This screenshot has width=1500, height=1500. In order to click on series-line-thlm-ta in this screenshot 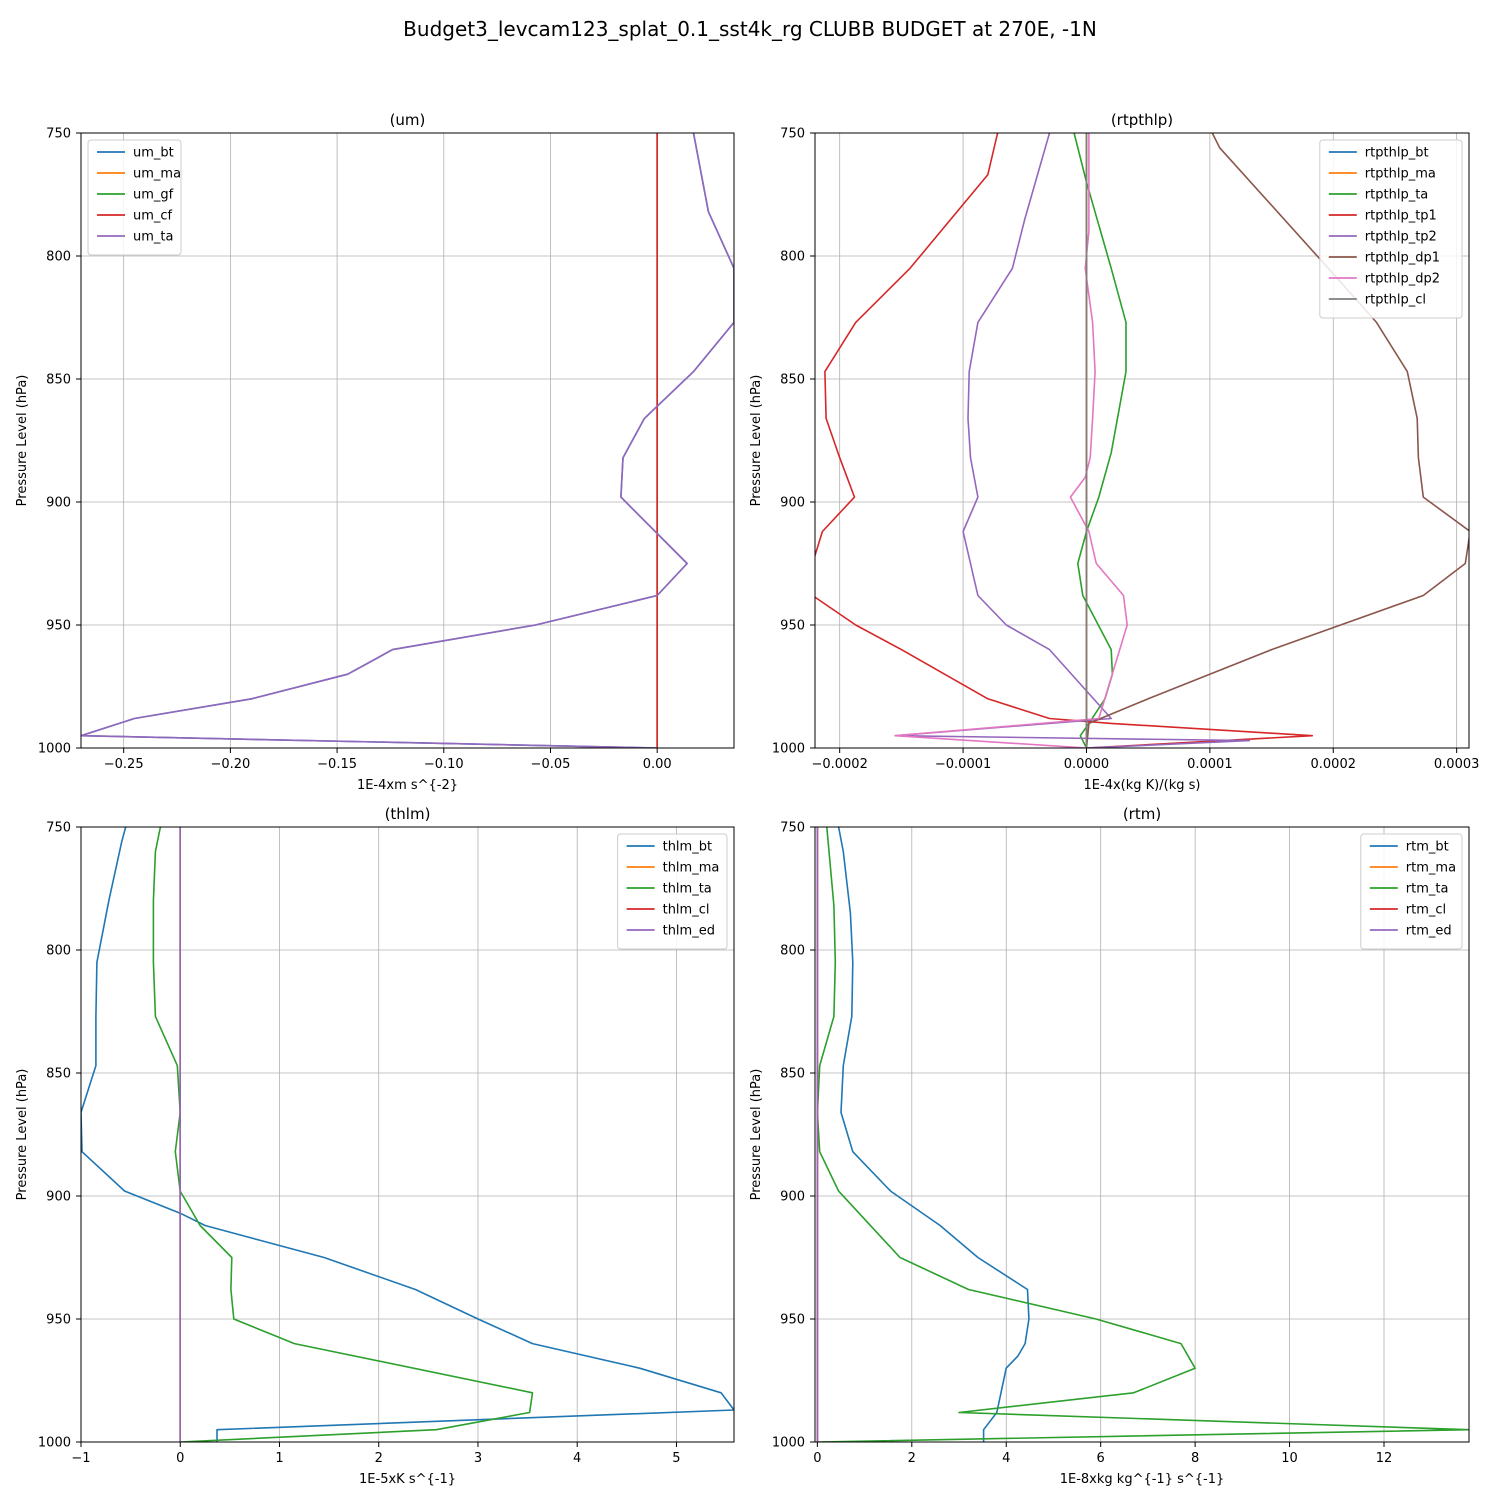, I will do `click(343, 1134)`.